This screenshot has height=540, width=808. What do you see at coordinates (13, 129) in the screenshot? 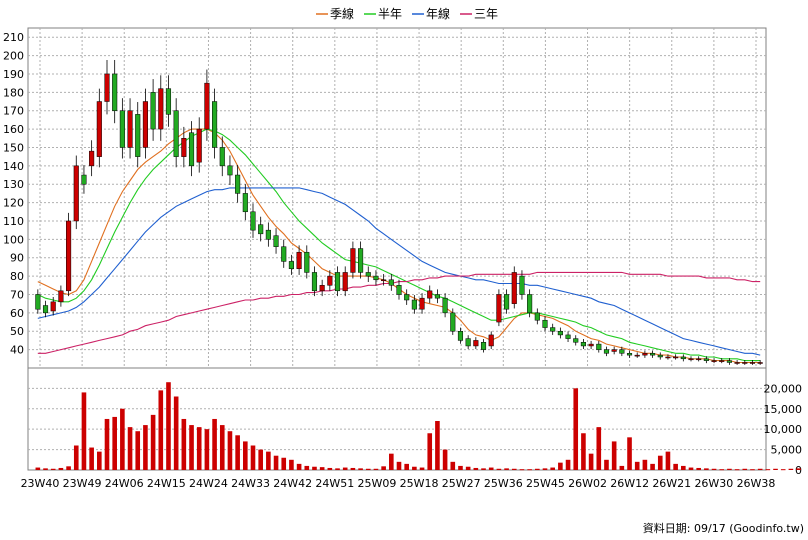
I see `price-tick-12: 160` at bounding box center [13, 129].